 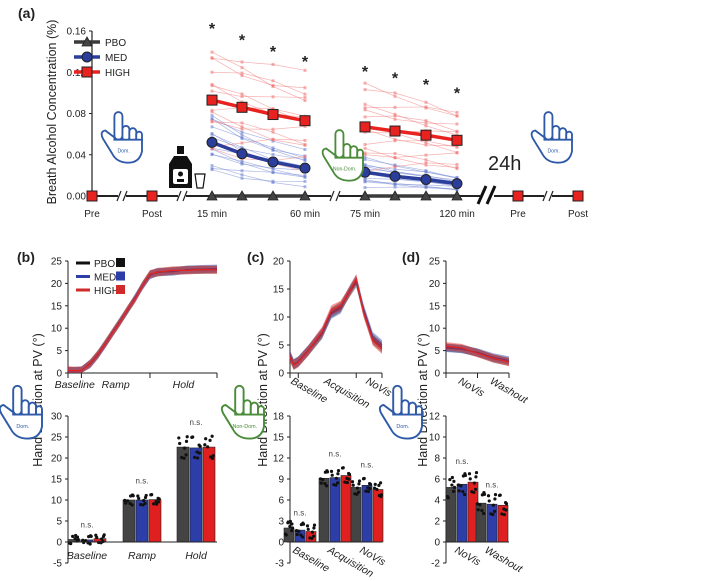 What do you see at coordinates (335, 454) in the screenshot?
I see `significance-label: n.s.` at bounding box center [335, 454].